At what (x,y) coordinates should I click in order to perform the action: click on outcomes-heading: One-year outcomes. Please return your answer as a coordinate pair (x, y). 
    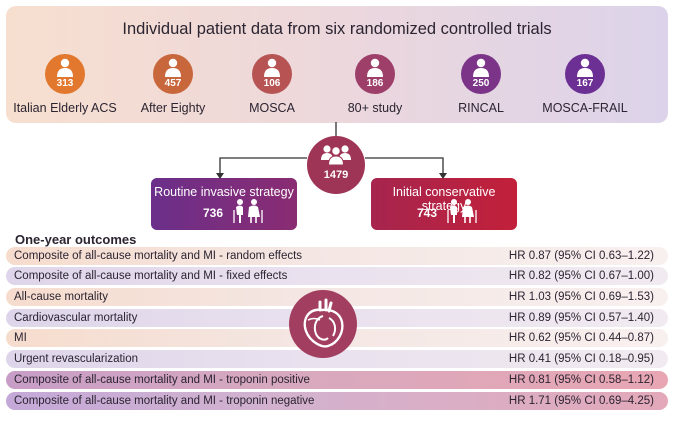
    Looking at the image, I should click on (76, 239).